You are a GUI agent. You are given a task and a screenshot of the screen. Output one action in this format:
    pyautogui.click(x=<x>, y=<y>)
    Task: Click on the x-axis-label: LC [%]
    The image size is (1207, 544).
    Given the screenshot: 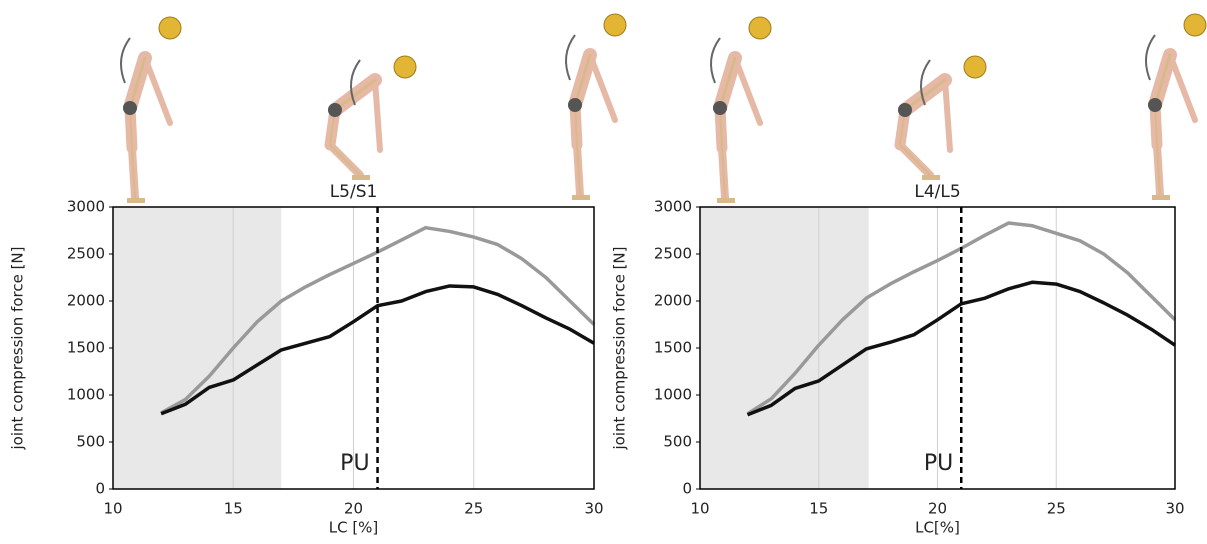 What is the action you would take?
    pyautogui.click(x=354, y=528)
    